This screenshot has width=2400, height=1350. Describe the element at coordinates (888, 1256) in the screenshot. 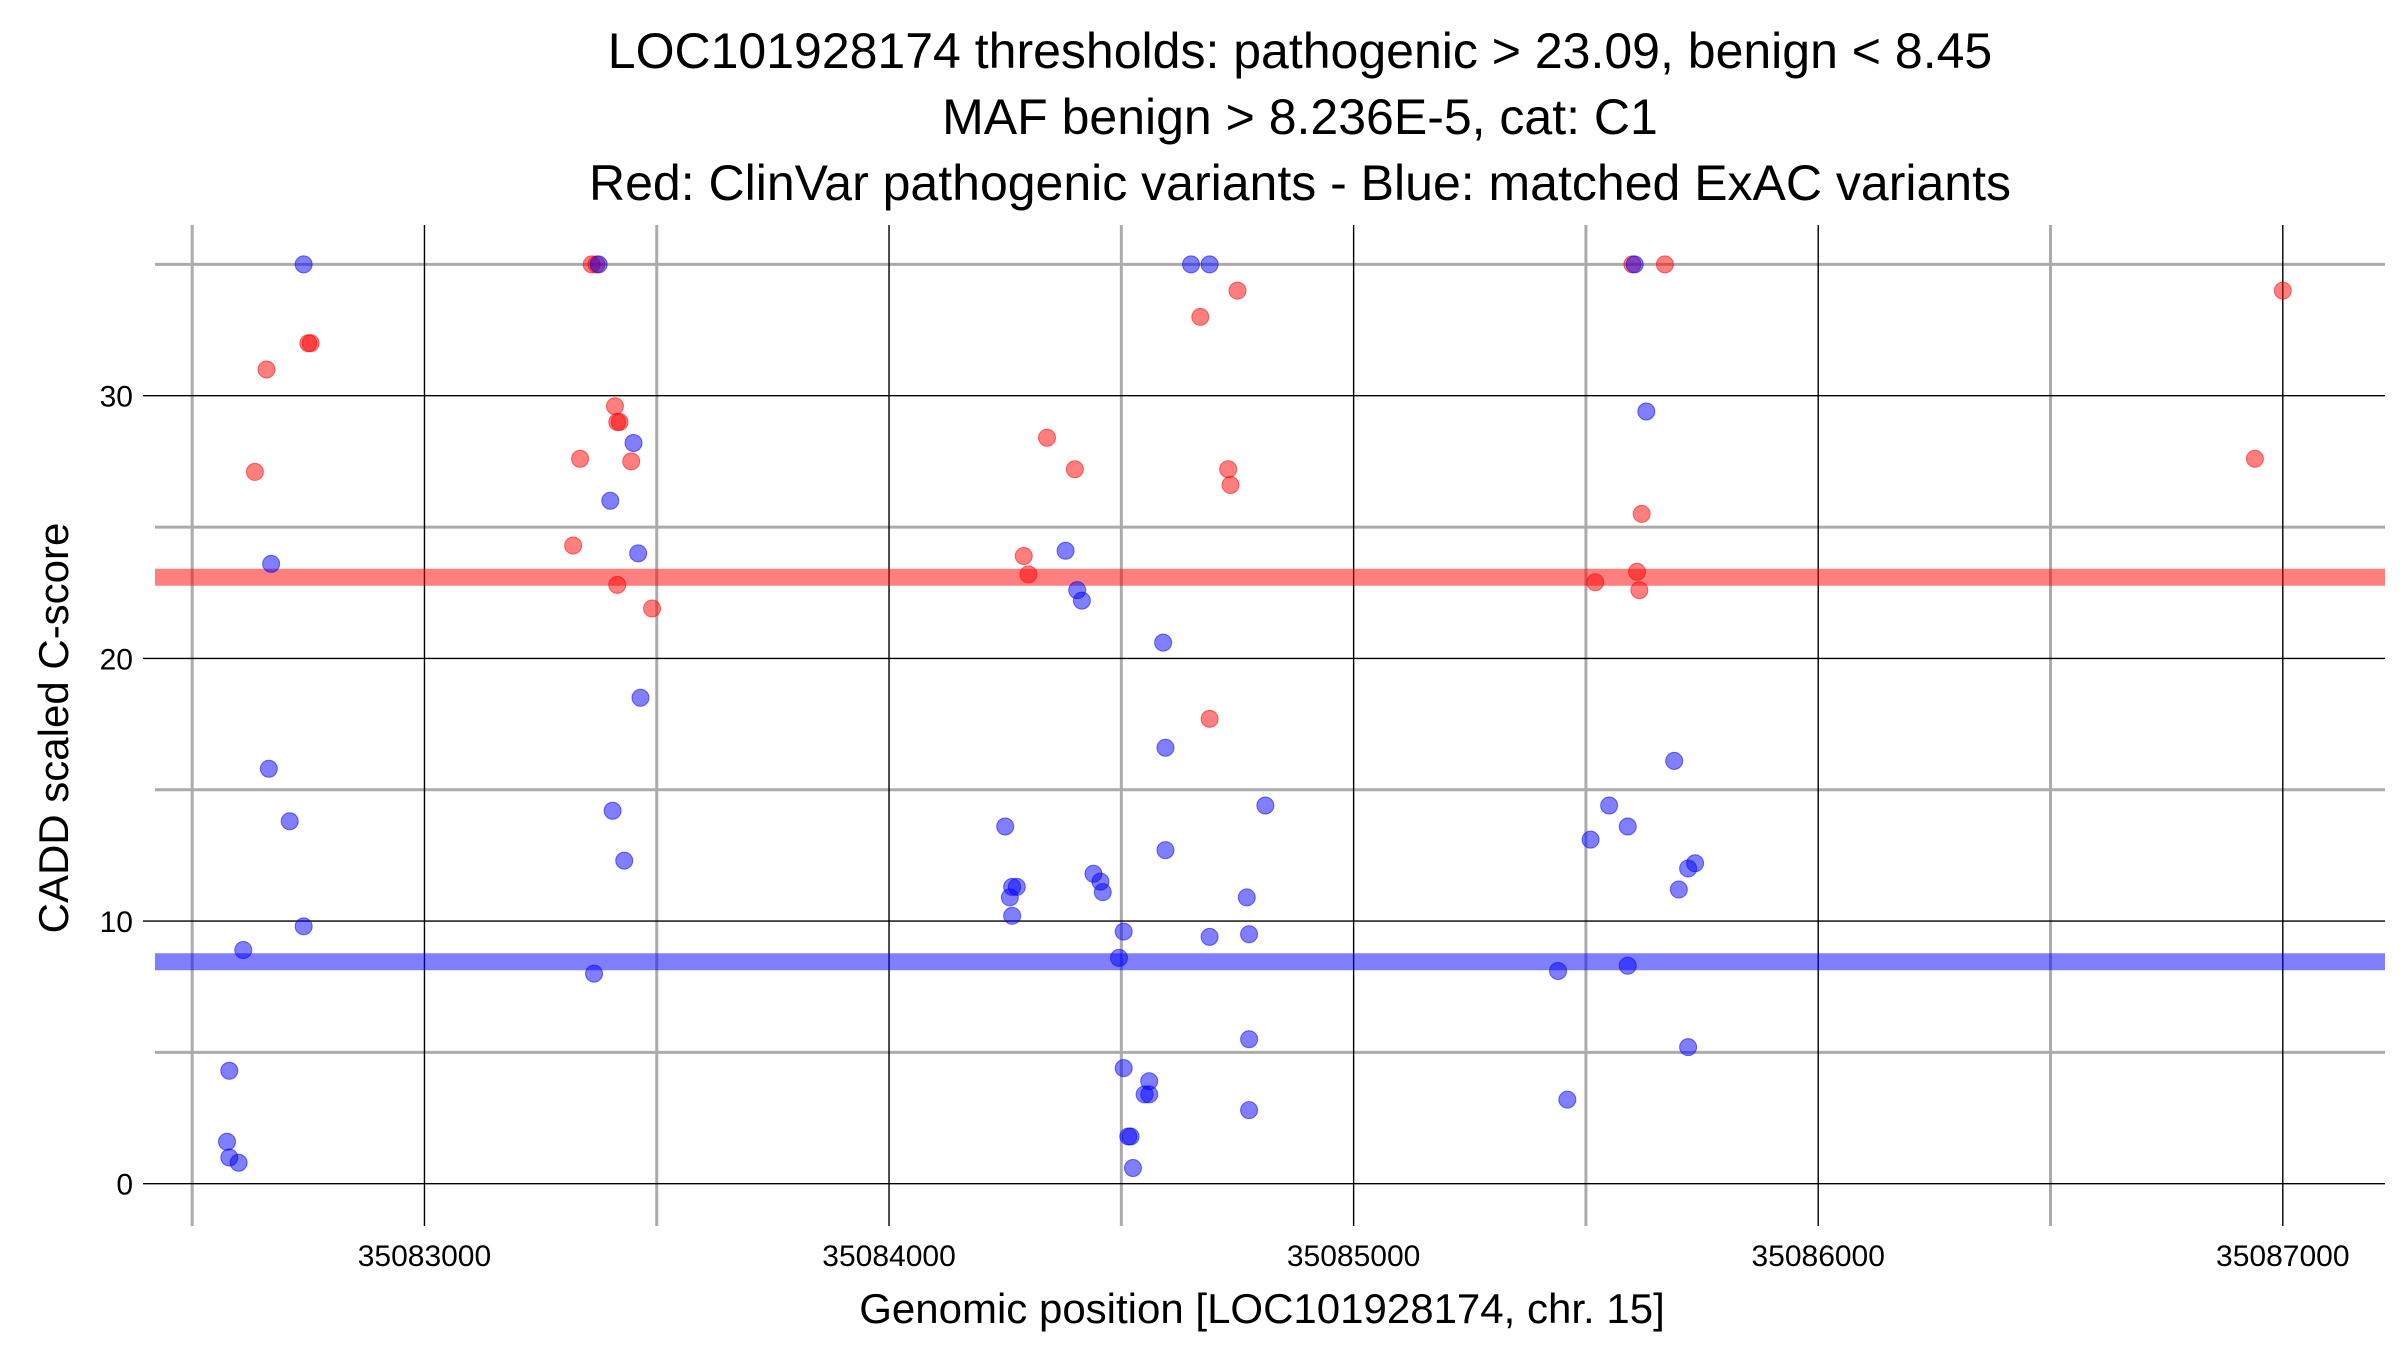

I see `x-tick-label: 35084000` at that location.